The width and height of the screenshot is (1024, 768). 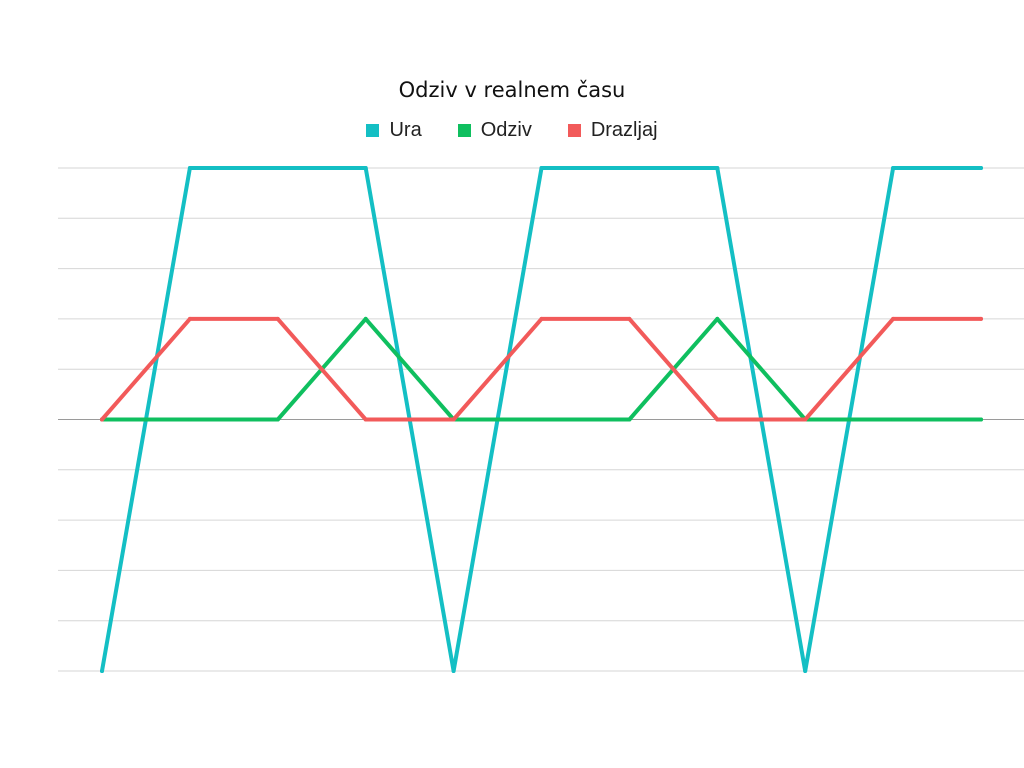 I want to click on legend-swatch-ura, so click(x=373, y=130).